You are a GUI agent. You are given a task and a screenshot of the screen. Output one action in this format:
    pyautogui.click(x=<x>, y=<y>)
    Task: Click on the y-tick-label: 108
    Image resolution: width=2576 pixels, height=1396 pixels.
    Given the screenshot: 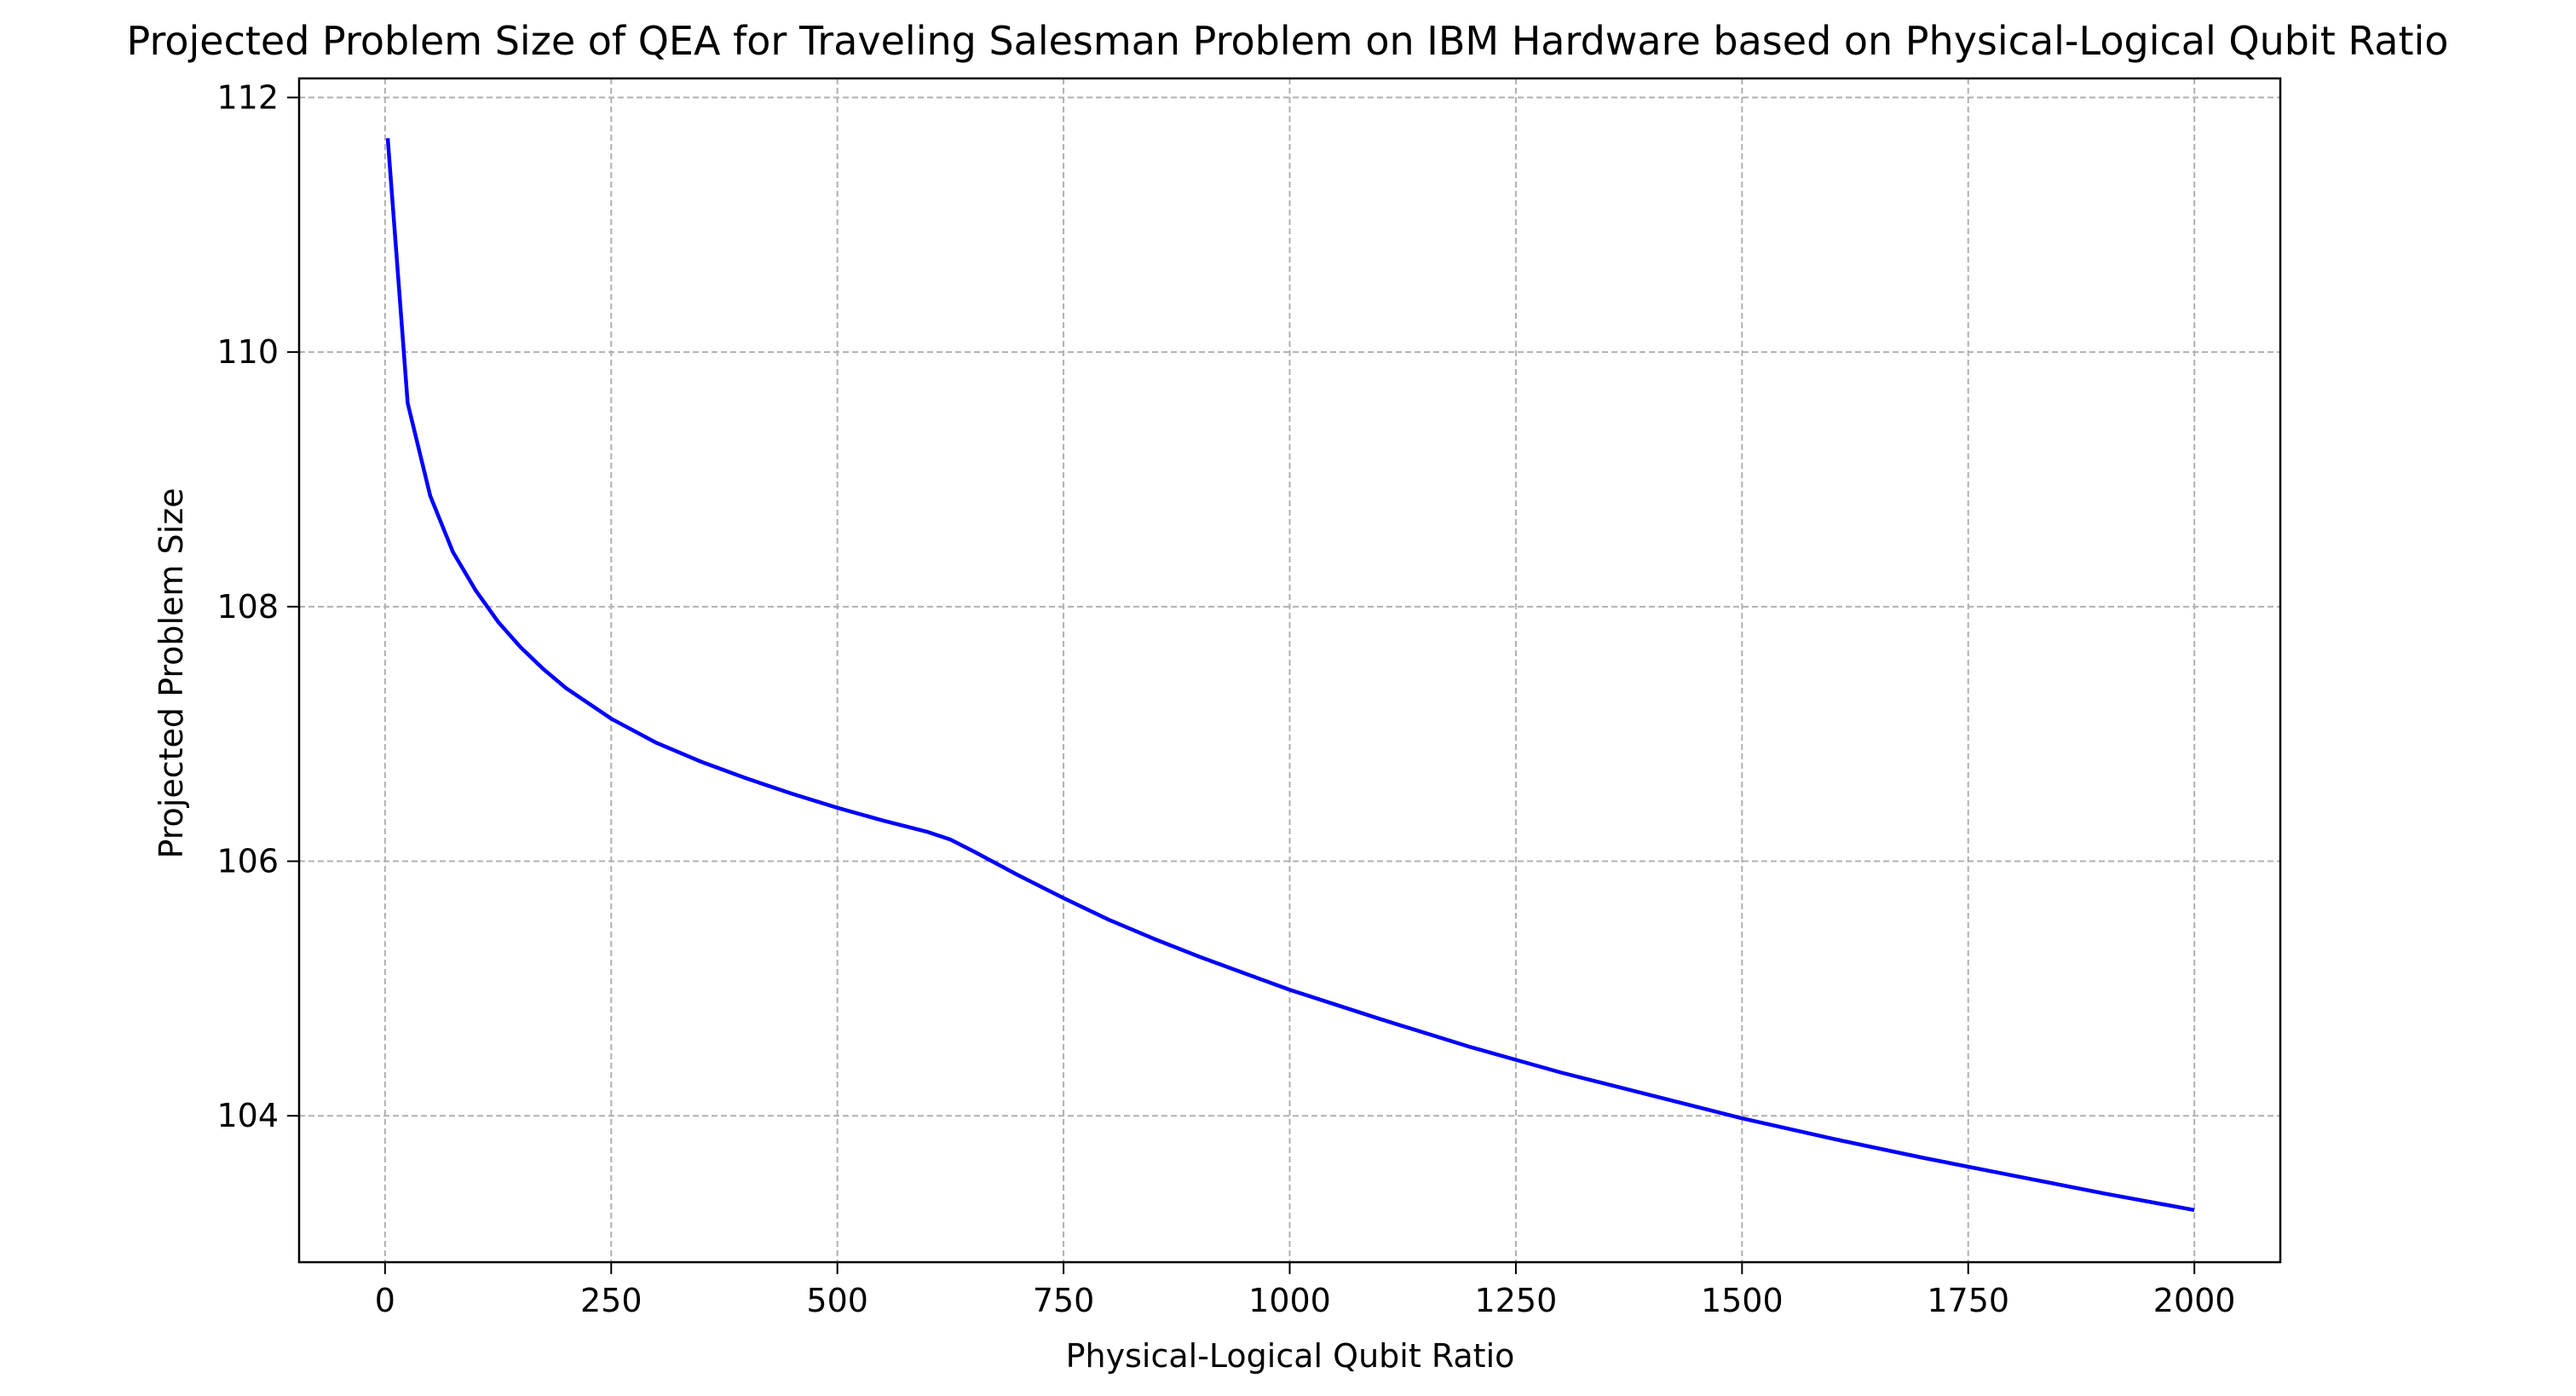 What is the action you would take?
    pyautogui.click(x=247, y=607)
    